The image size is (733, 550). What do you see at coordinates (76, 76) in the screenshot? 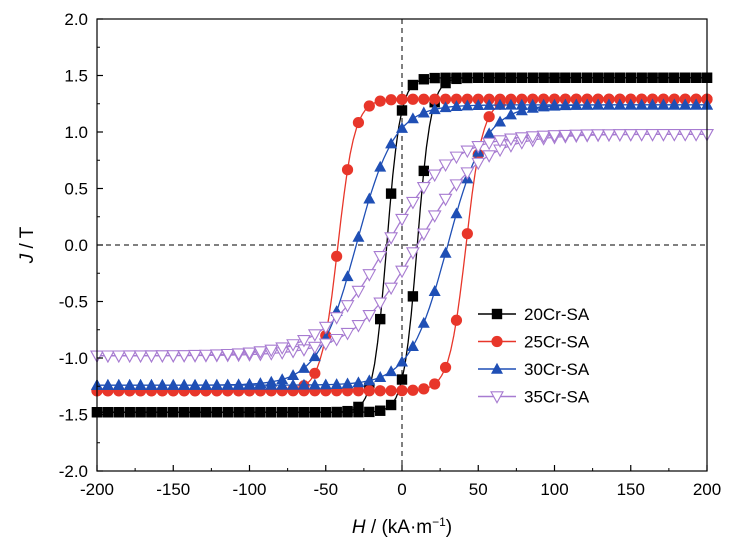
I see `y-tick-label: 1.5` at bounding box center [76, 76].